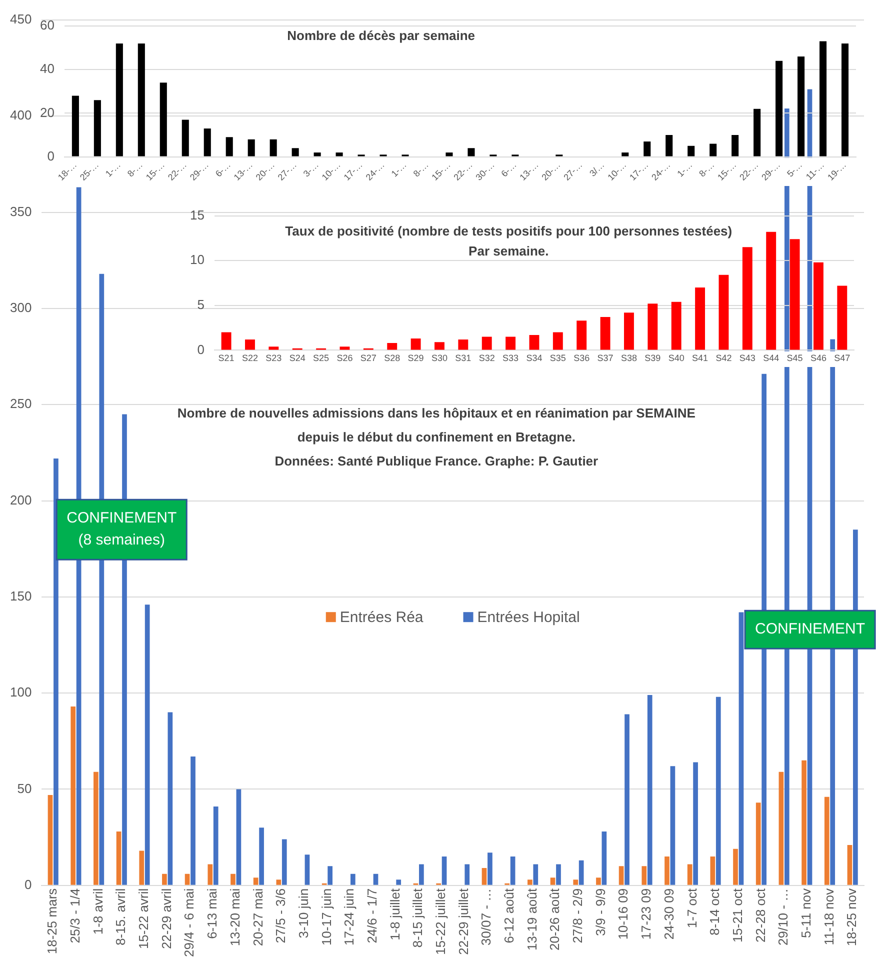 This screenshot has width=876, height=960. I want to click on x-tick-label: 3/9 - 9/9, so click(600, 912).